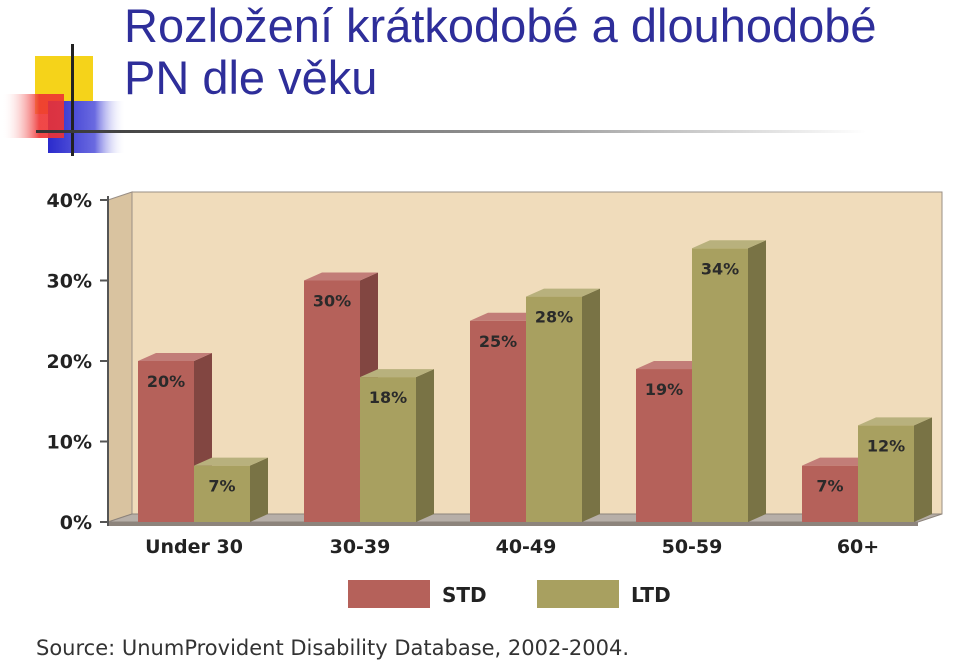 The width and height of the screenshot is (960, 661). Describe the element at coordinates (664, 389) in the screenshot. I see `bar-data-label: 19%` at that location.